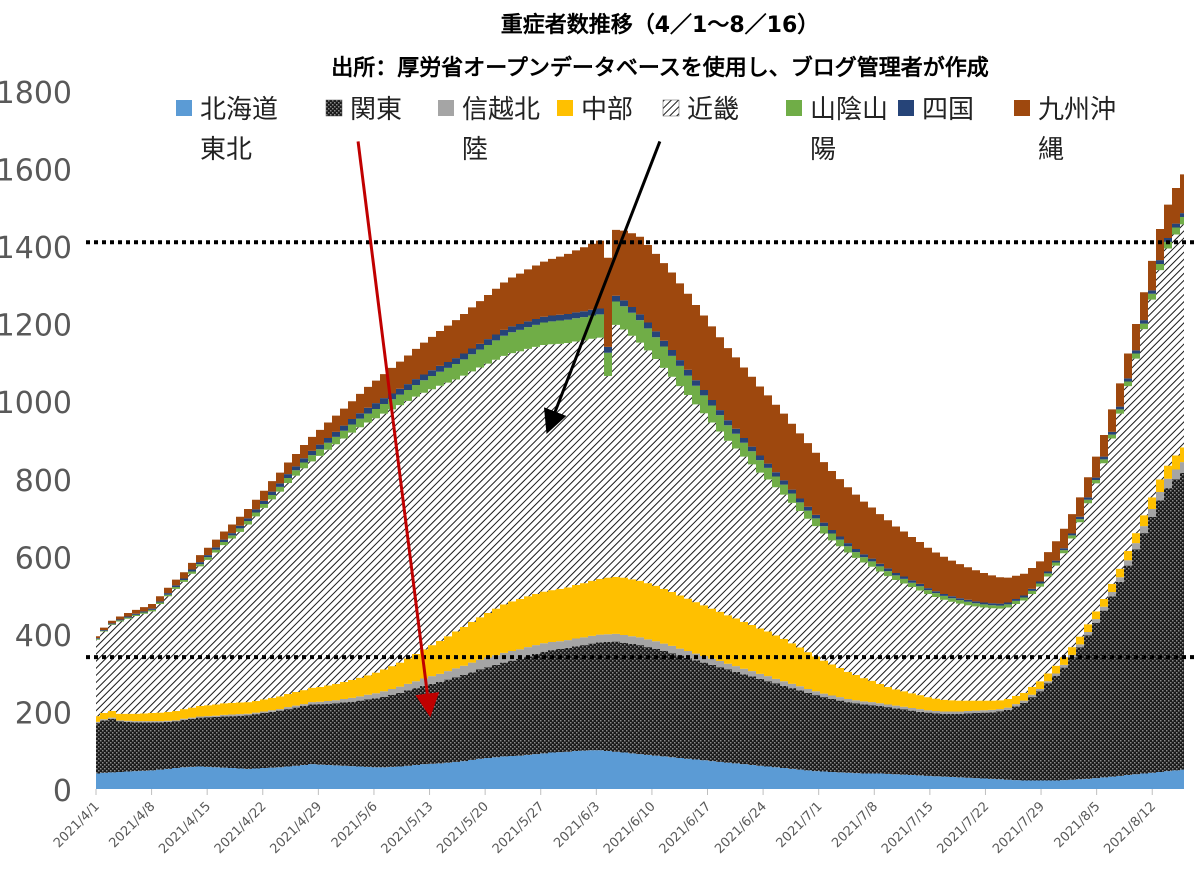 The image size is (1200, 881). What do you see at coordinates (823, 150) in the screenshot?
I see `legend-label-line2: 陽` at bounding box center [823, 150].